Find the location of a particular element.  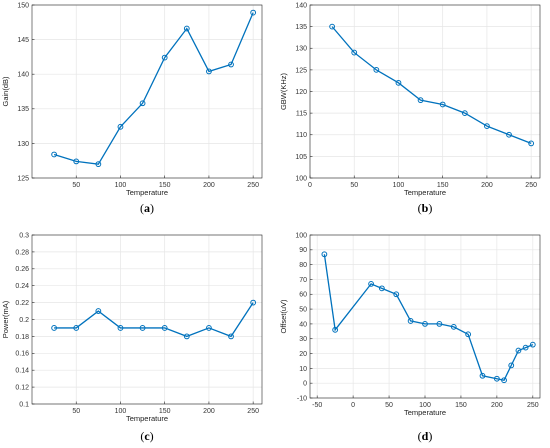

y-tick-label: 0.26 is located at coordinates (22, 269).